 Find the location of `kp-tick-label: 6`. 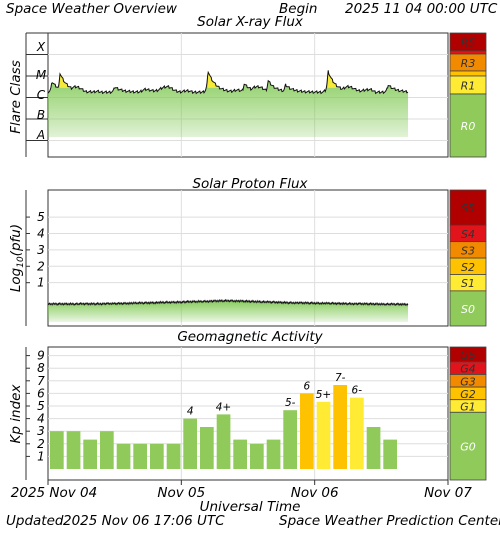

kp-tick-label: 6 is located at coordinates (41, 393).